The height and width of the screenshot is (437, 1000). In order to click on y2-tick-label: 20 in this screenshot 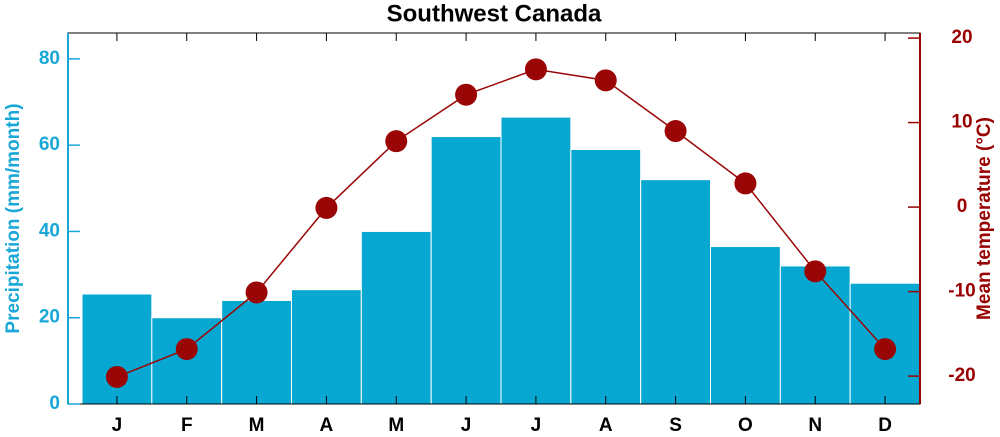, I will do `click(961, 37)`.